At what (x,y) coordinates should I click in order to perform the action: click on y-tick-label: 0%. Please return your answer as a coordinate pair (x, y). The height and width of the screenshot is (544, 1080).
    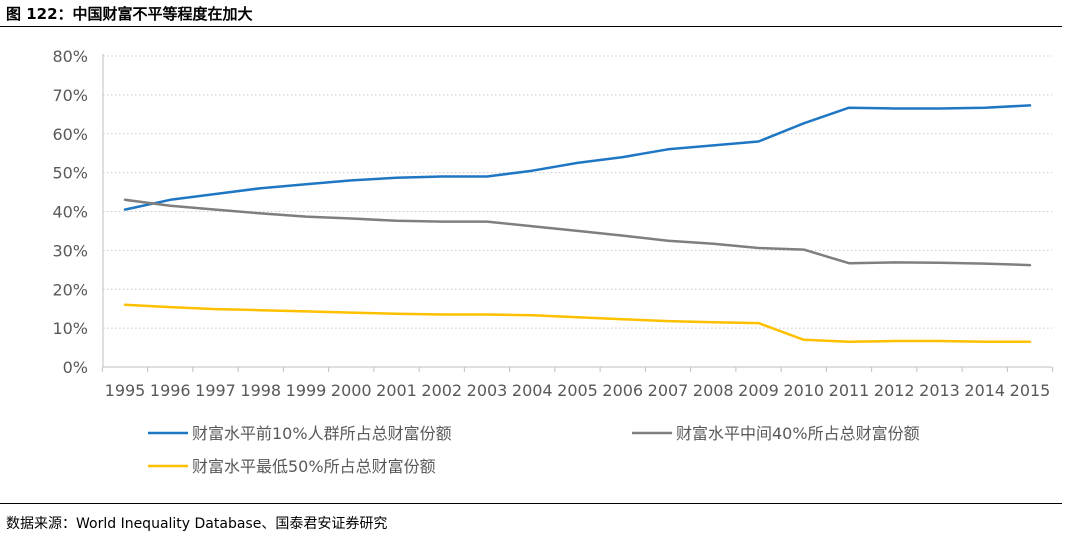
    Looking at the image, I should click on (75, 367).